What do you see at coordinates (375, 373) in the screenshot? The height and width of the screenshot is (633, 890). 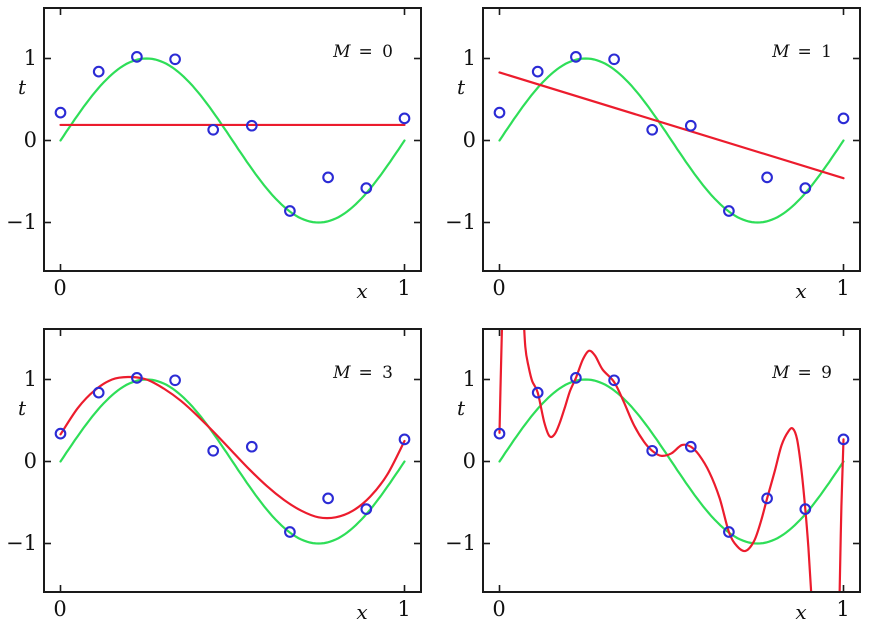 I see `m-value: = 3` at bounding box center [375, 373].